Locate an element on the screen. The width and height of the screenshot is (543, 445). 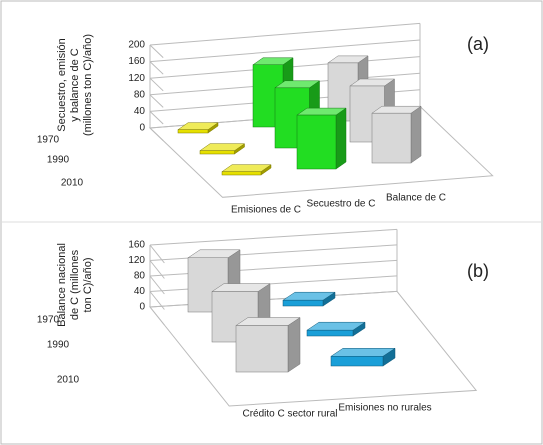
category-label: Emisiones no rurales is located at coordinates (384, 408).